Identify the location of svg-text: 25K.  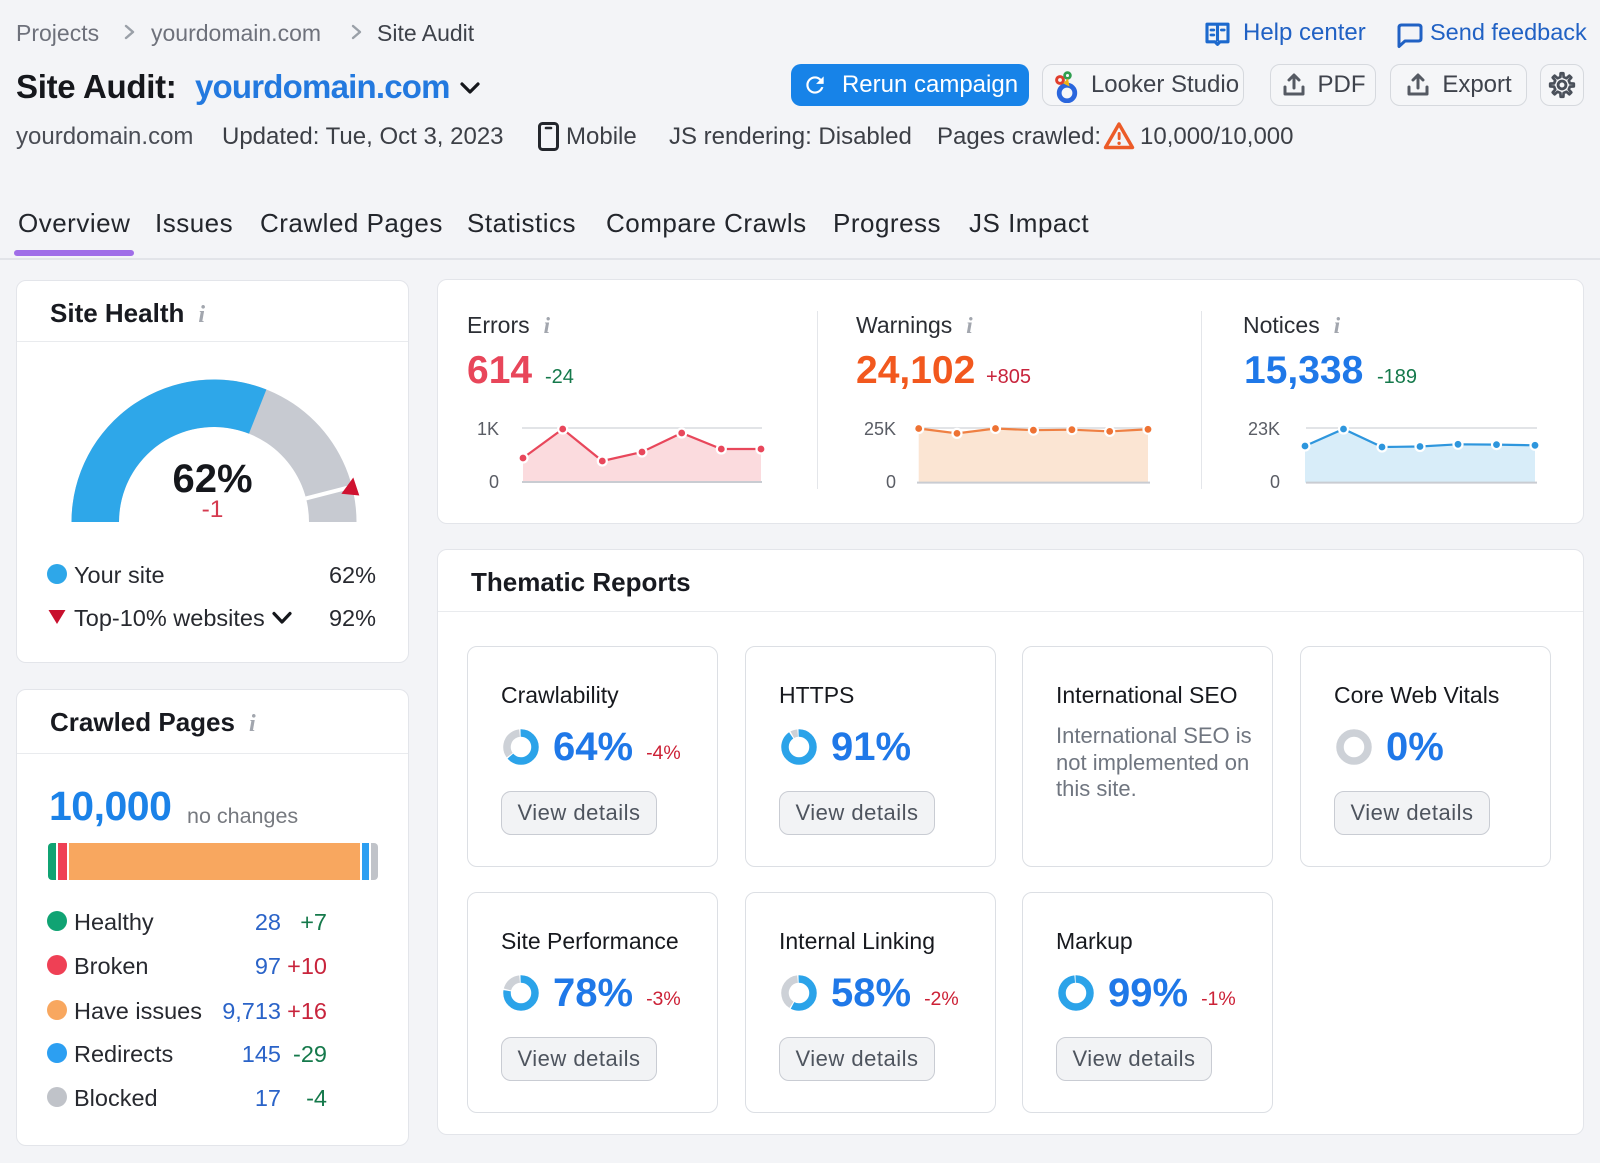
(880, 429).